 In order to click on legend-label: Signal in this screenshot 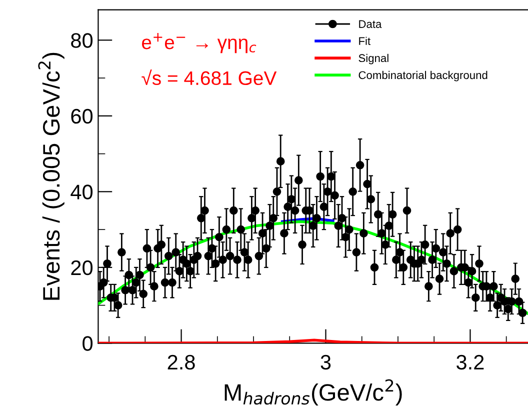, I will do `click(373, 59)`.